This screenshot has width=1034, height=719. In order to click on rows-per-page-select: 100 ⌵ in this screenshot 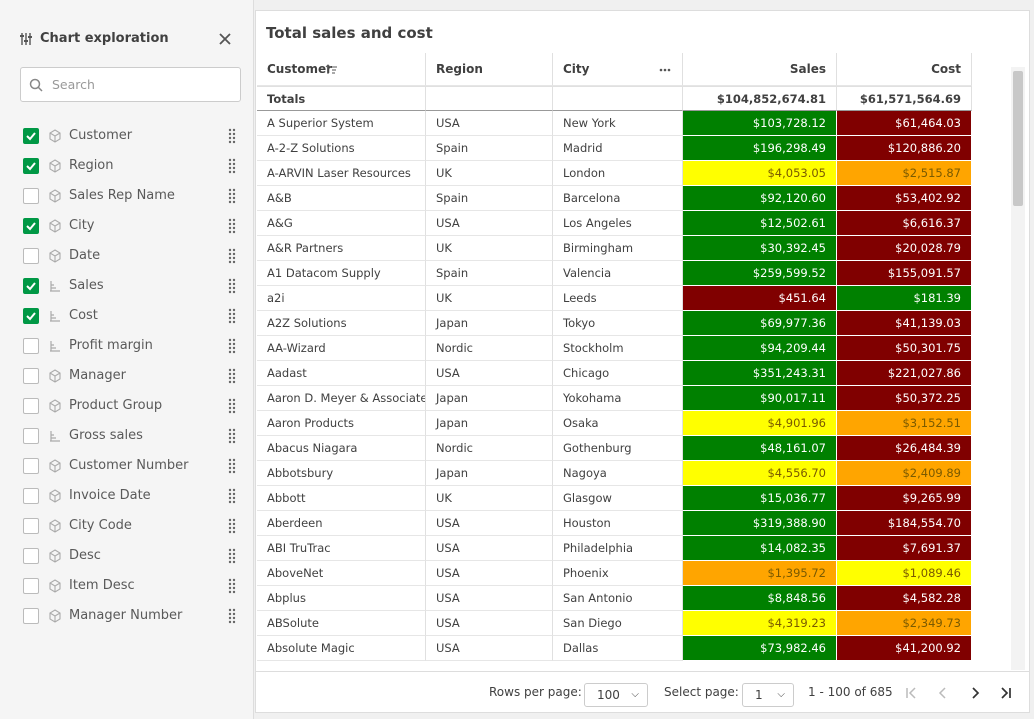, I will do `click(616, 695)`.